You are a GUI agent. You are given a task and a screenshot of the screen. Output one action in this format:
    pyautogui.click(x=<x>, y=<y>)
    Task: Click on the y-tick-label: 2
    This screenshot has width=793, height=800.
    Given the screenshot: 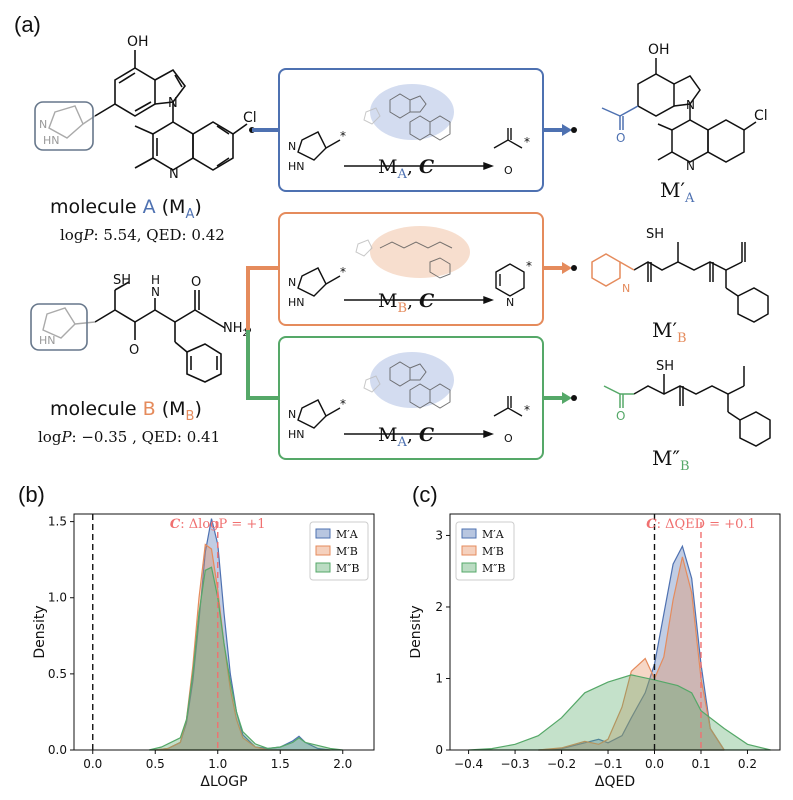 What is the action you would take?
    pyautogui.click(x=439, y=607)
    